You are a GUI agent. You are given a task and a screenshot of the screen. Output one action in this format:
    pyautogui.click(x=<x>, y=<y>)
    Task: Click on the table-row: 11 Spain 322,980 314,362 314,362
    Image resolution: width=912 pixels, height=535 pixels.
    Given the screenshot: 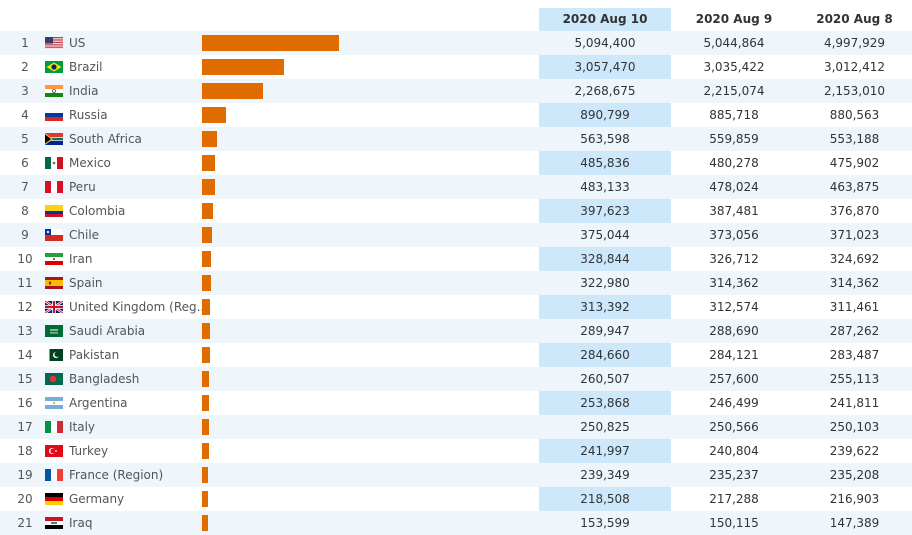 What is the action you would take?
    pyautogui.click(x=456, y=283)
    